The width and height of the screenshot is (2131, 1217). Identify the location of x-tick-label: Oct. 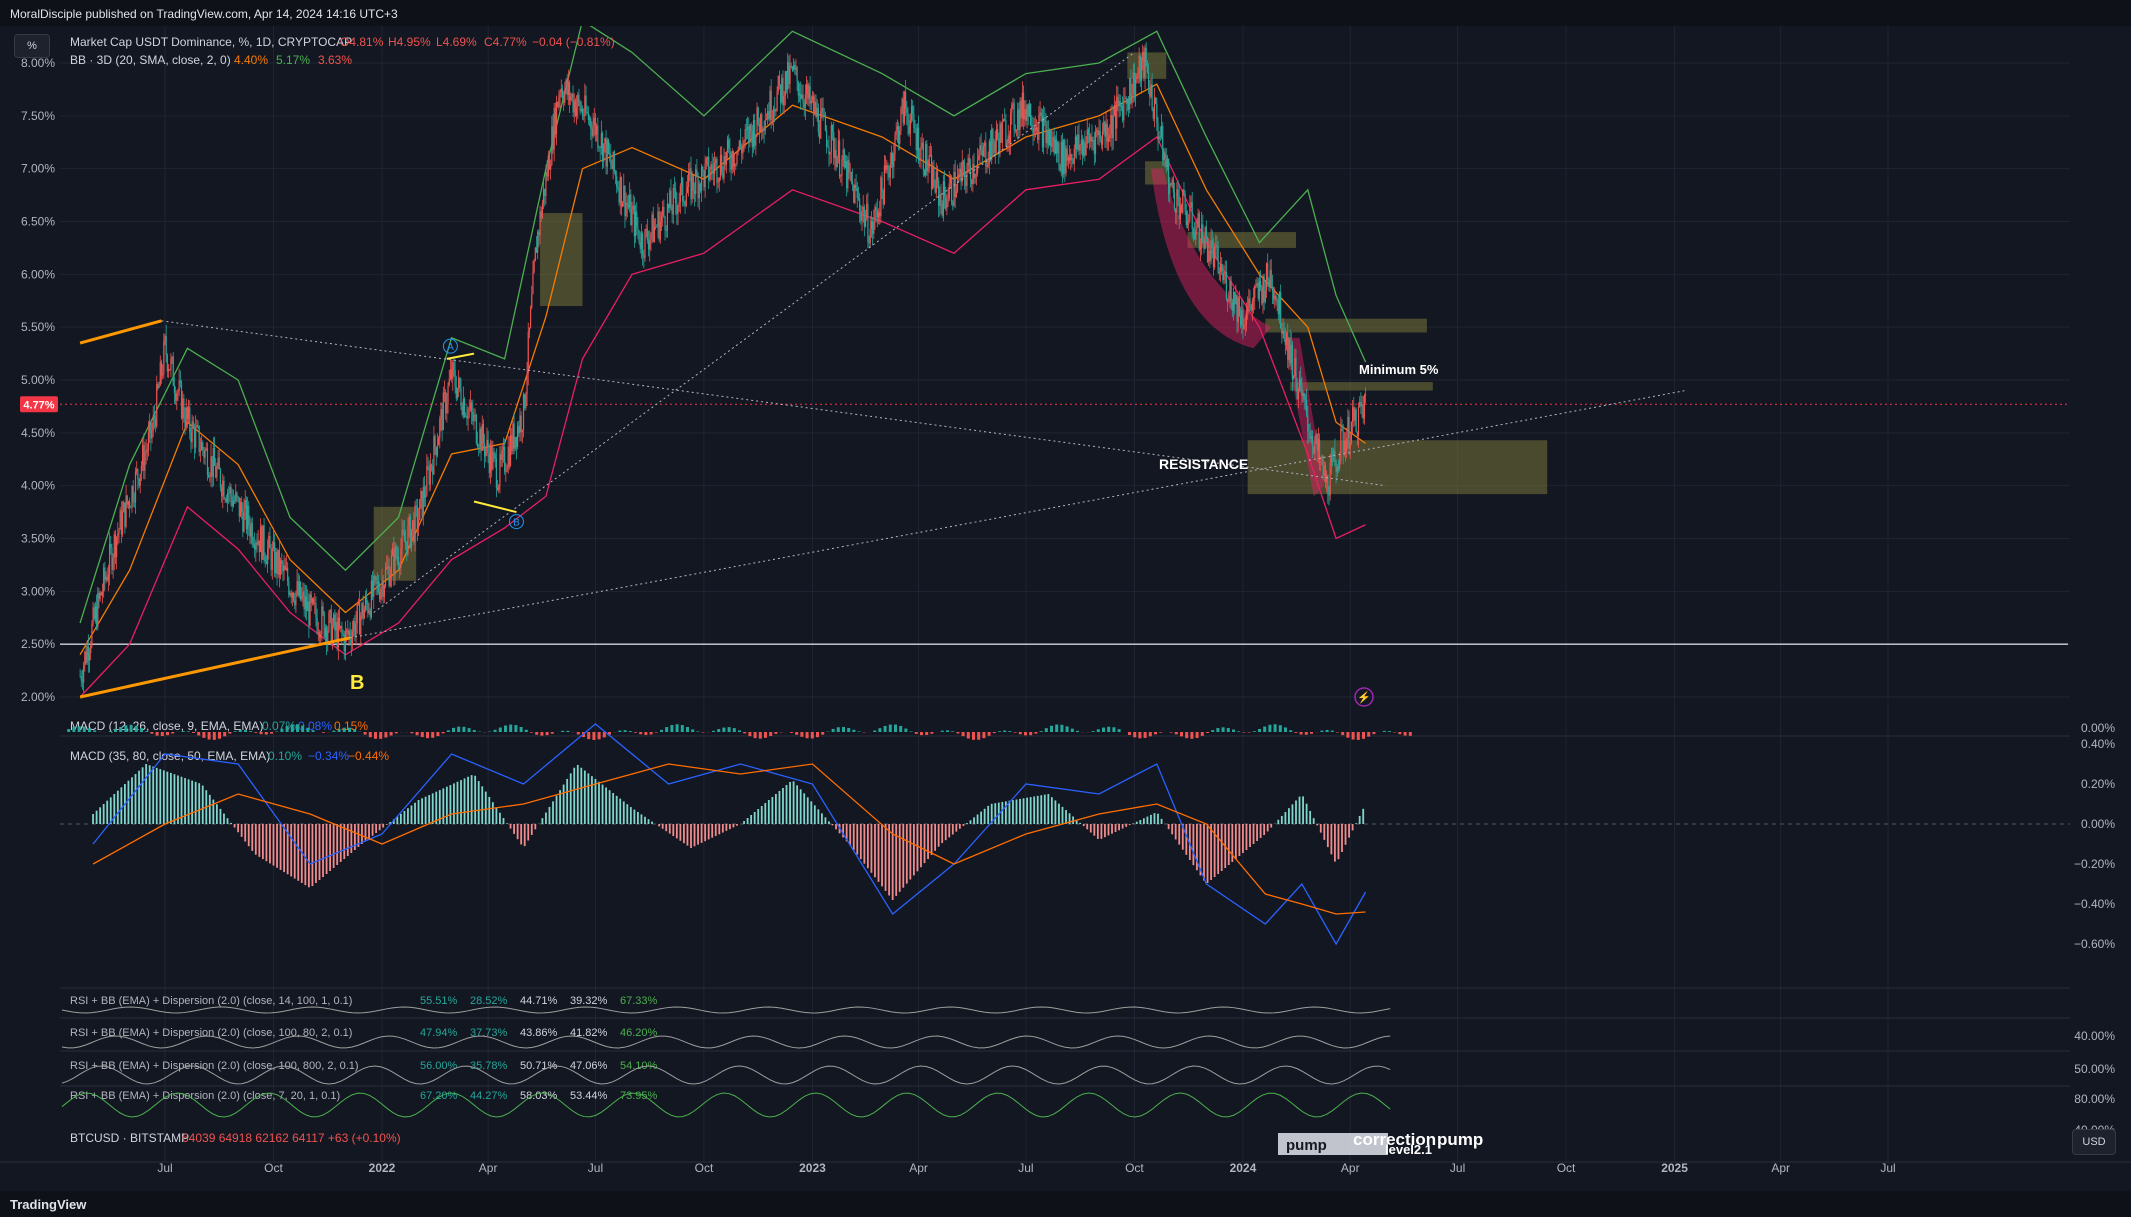
(704, 1168).